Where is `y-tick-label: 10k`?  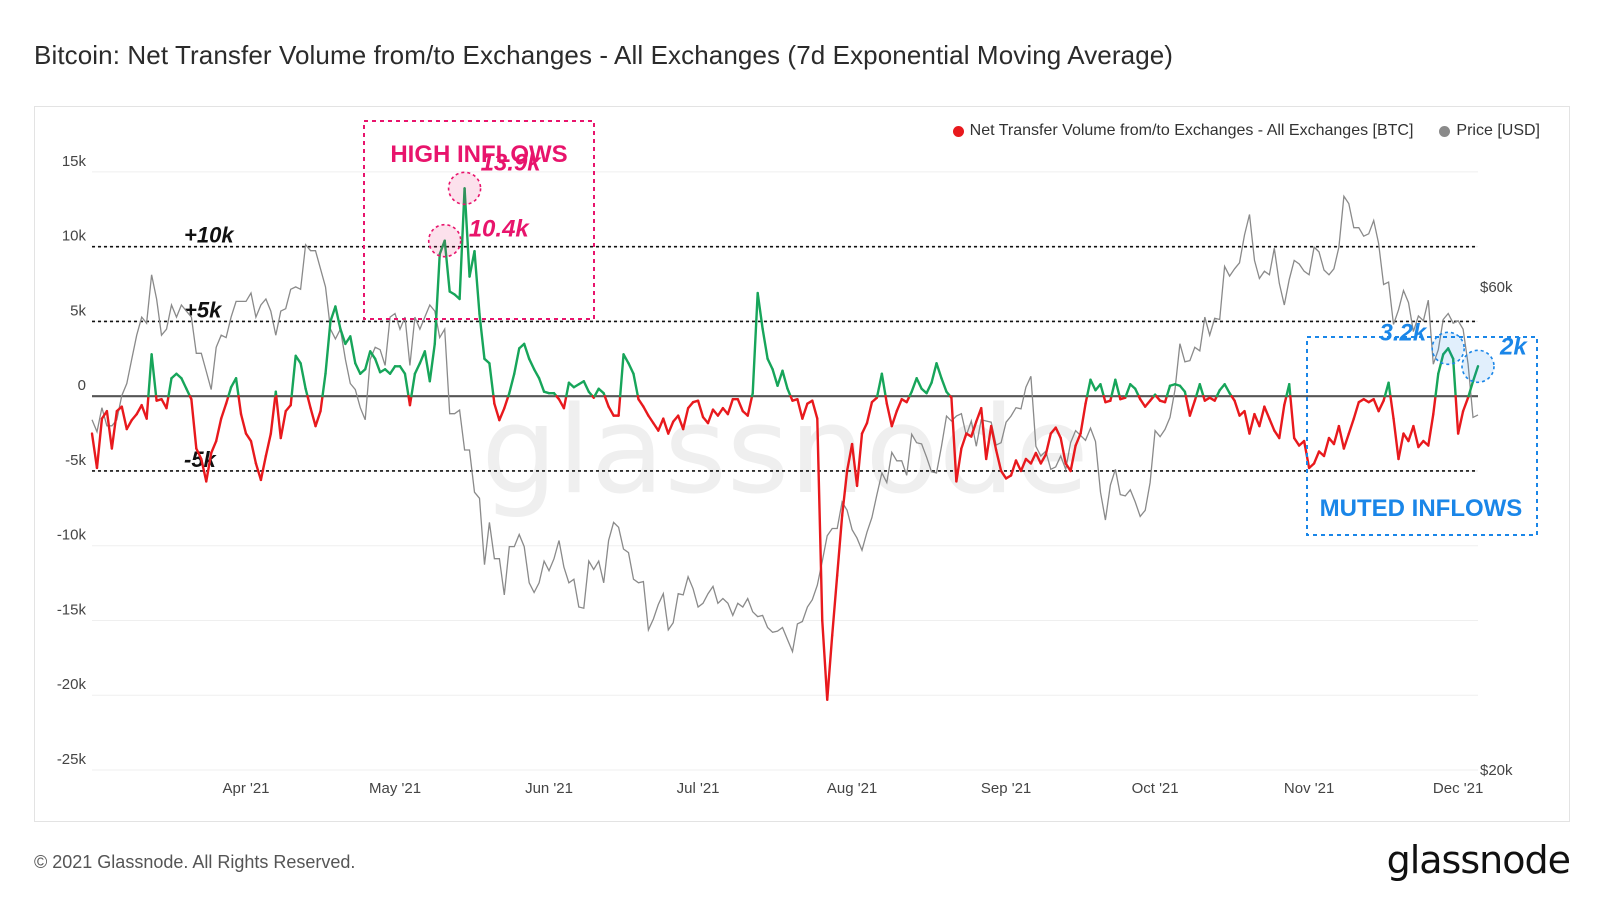 y-tick-label: 10k is located at coordinates (74, 236).